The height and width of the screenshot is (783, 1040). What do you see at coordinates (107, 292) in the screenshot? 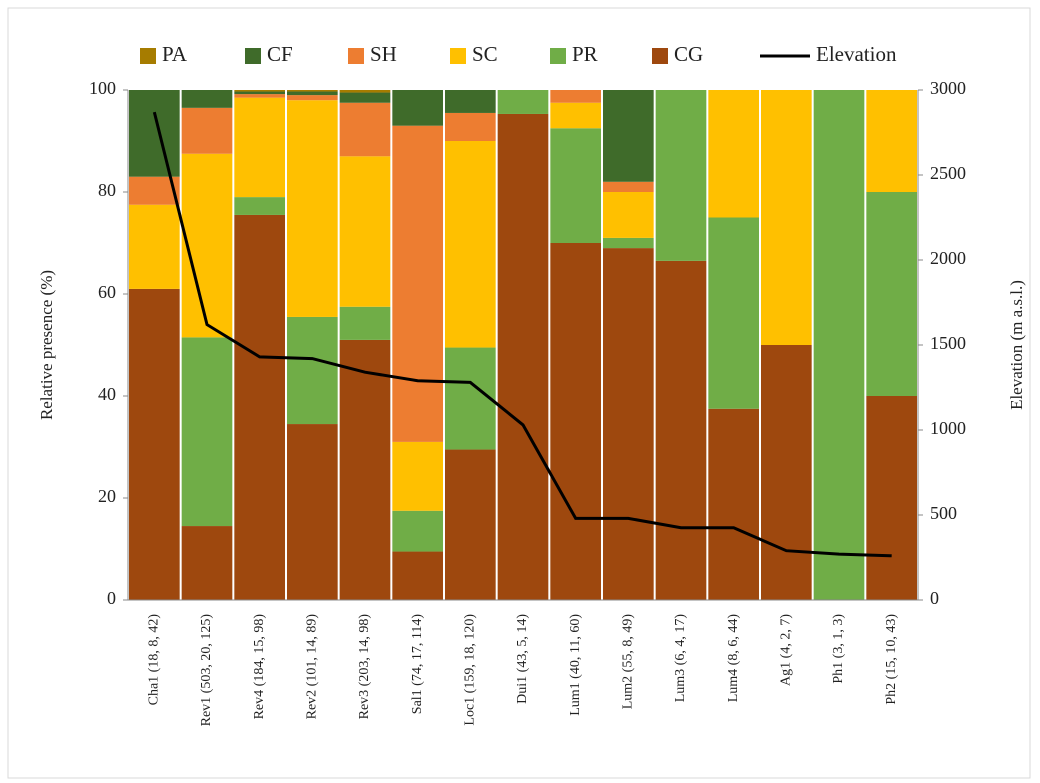
I see `y-tick-label: 60` at bounding box center [107, 292].